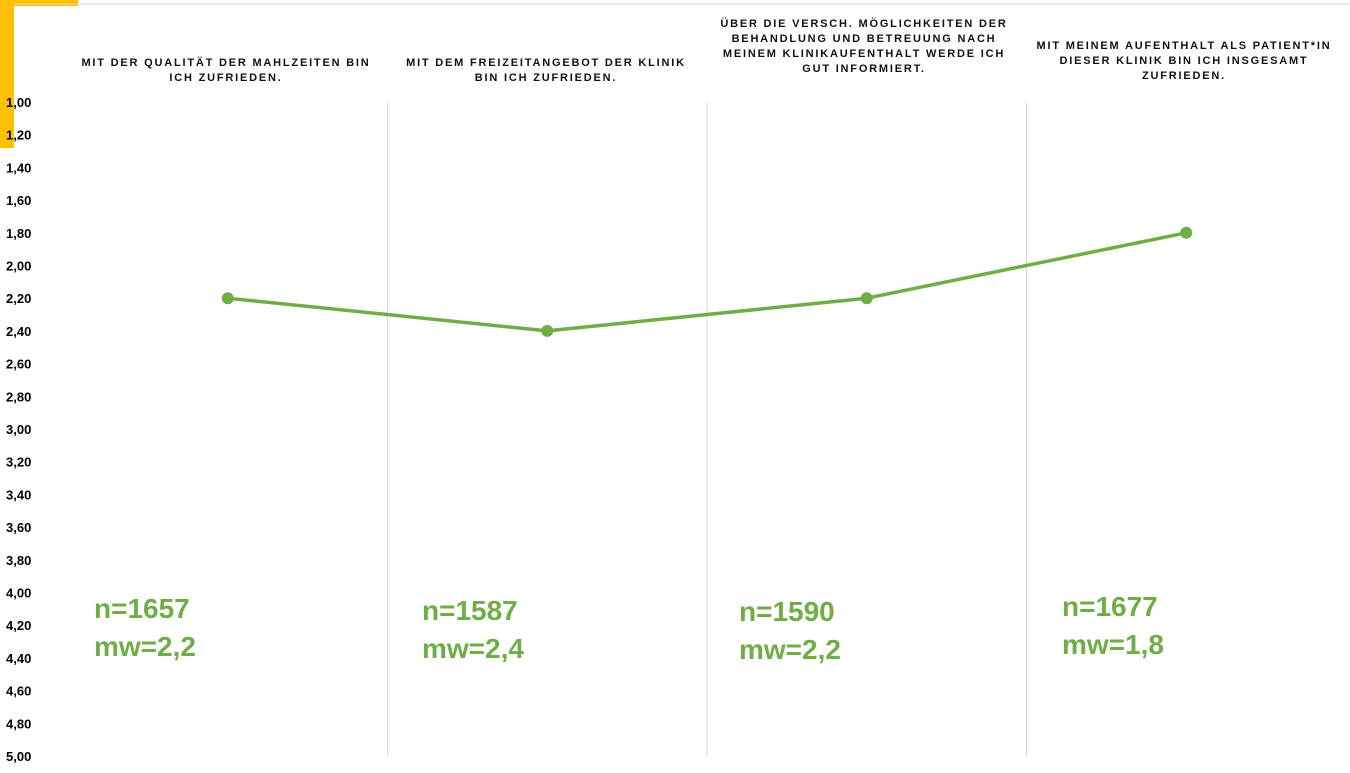  Describe the element at coordinates (1113, 626) in the screenshot. I see `stat-annotation-4: n=1677 mw=1,8` at that location.